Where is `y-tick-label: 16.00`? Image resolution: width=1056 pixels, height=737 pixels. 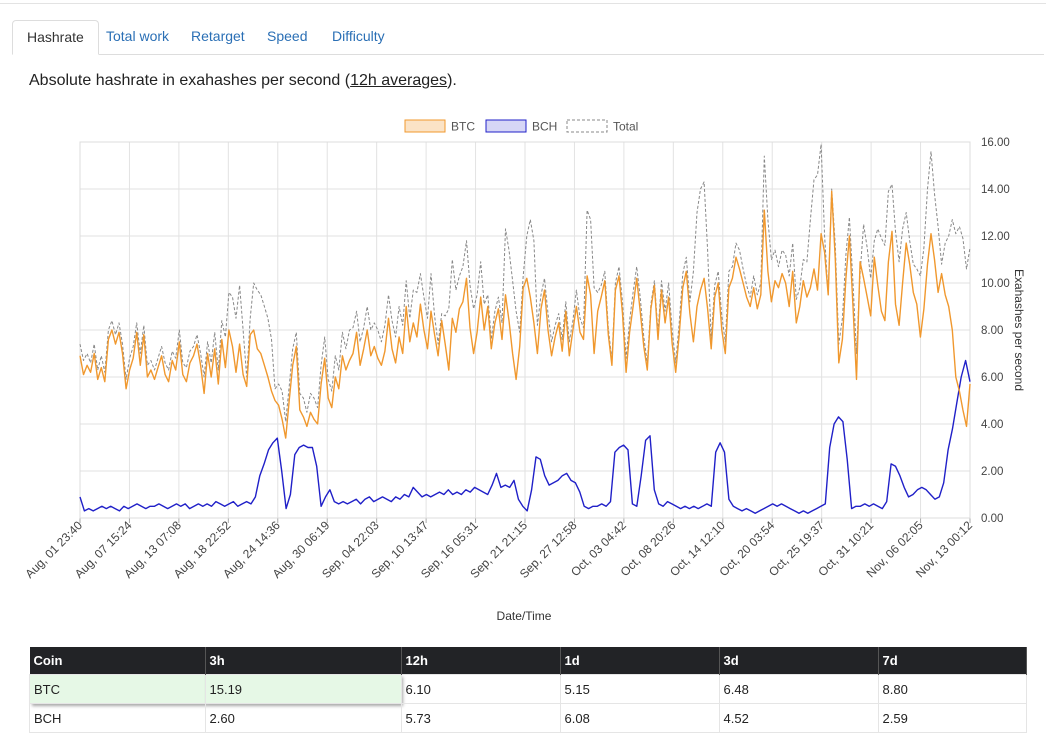 y-tick-label: 16.00 is located at coordinates (995, 143).